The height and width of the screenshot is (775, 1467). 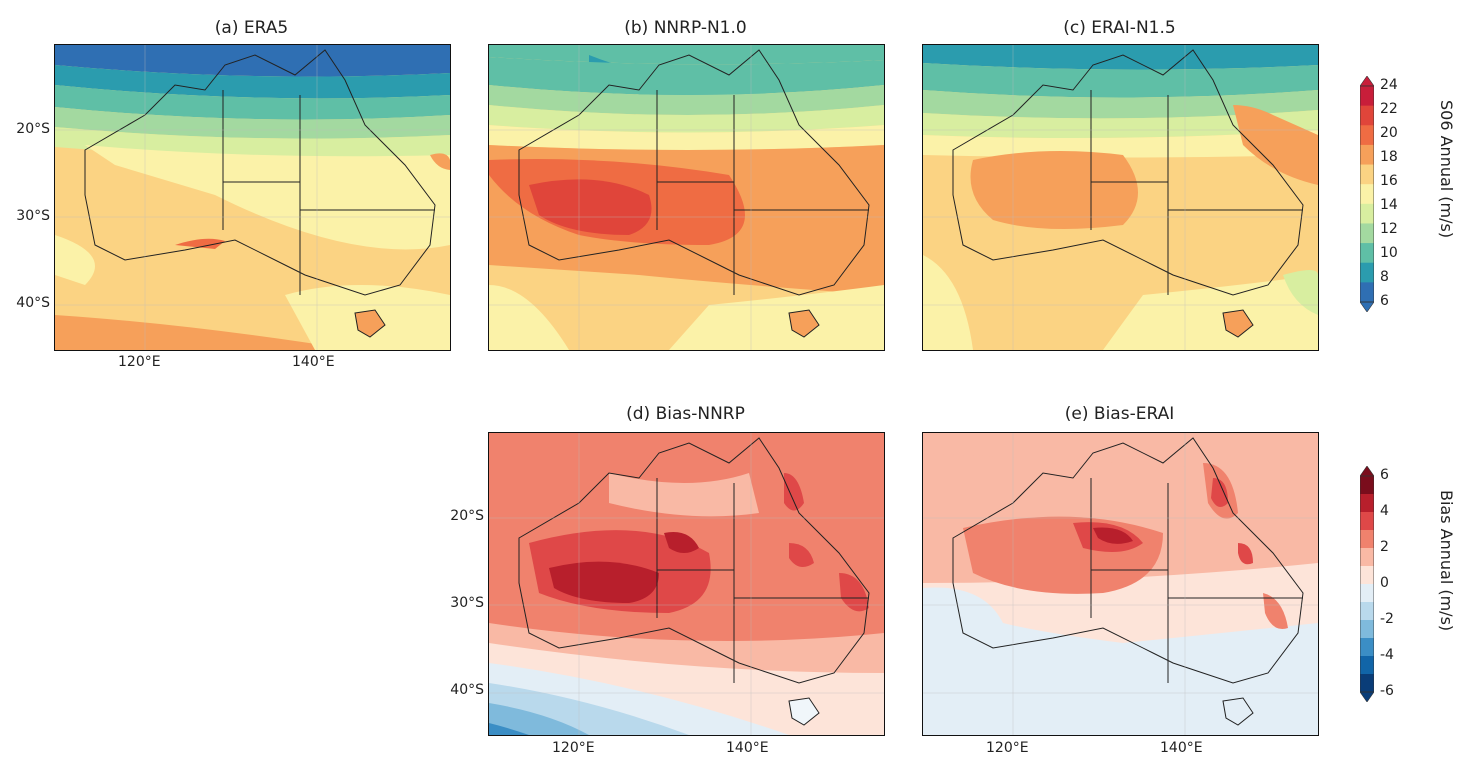 What do you see at coordinates (747, 748) in the screenshot?
I see `lon-label-140e-d: 140°E` at bounding box center [747, 748].